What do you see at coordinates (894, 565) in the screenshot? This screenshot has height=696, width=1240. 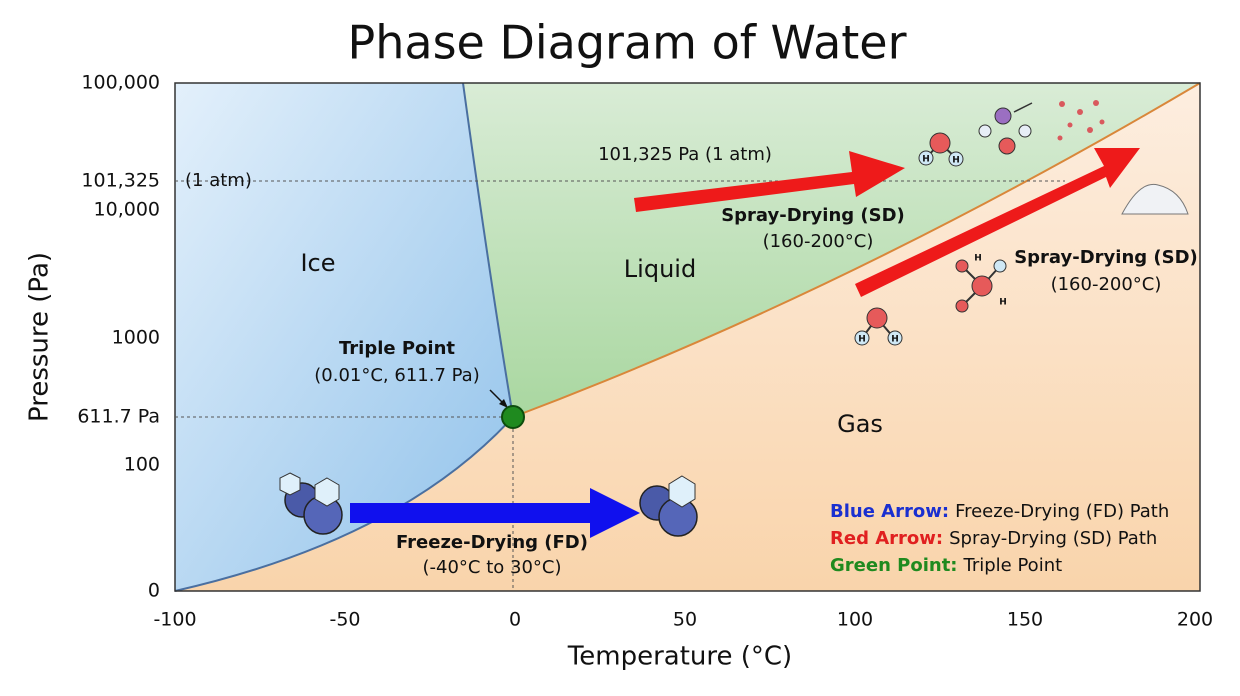 I see `legend-key: Green Point:` at bounding box center [894, 565].